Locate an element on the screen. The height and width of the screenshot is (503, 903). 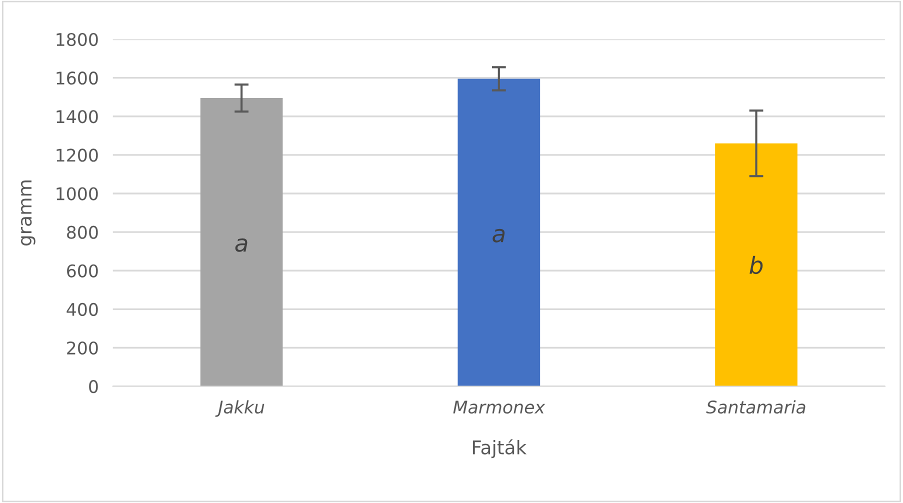
y-tick-label: 1200 is located at coordinates (77, 155).